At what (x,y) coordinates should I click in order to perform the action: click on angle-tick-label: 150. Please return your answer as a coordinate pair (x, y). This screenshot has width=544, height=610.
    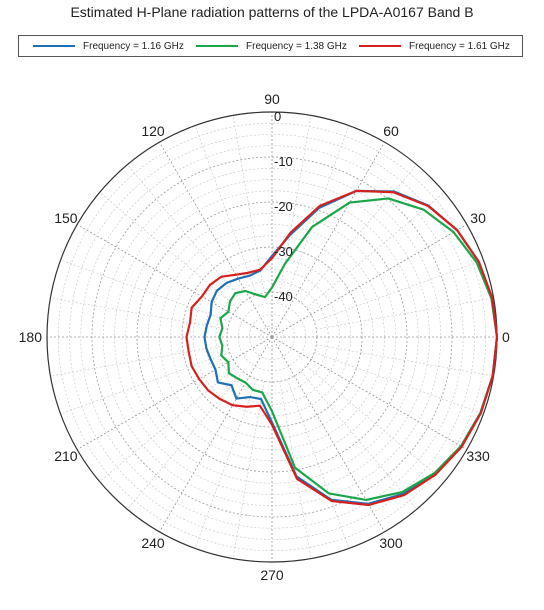
    Looking at the image, I should click on (66, 218).